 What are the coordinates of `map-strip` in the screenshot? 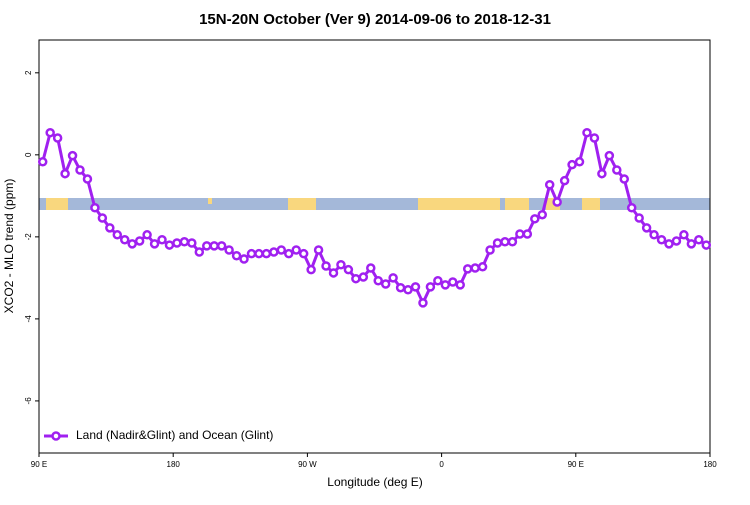 It's located at (374, 204).